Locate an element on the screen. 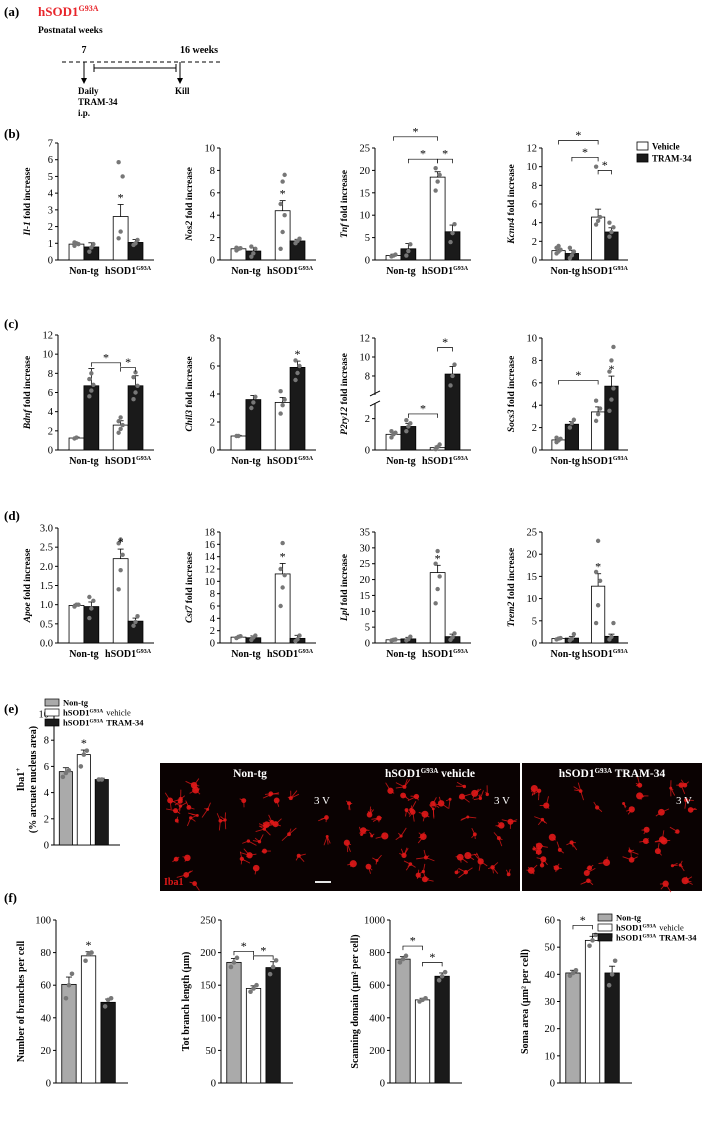  y-axis-label: Tot branch length (µm) is located at coordinates (186, 1002).